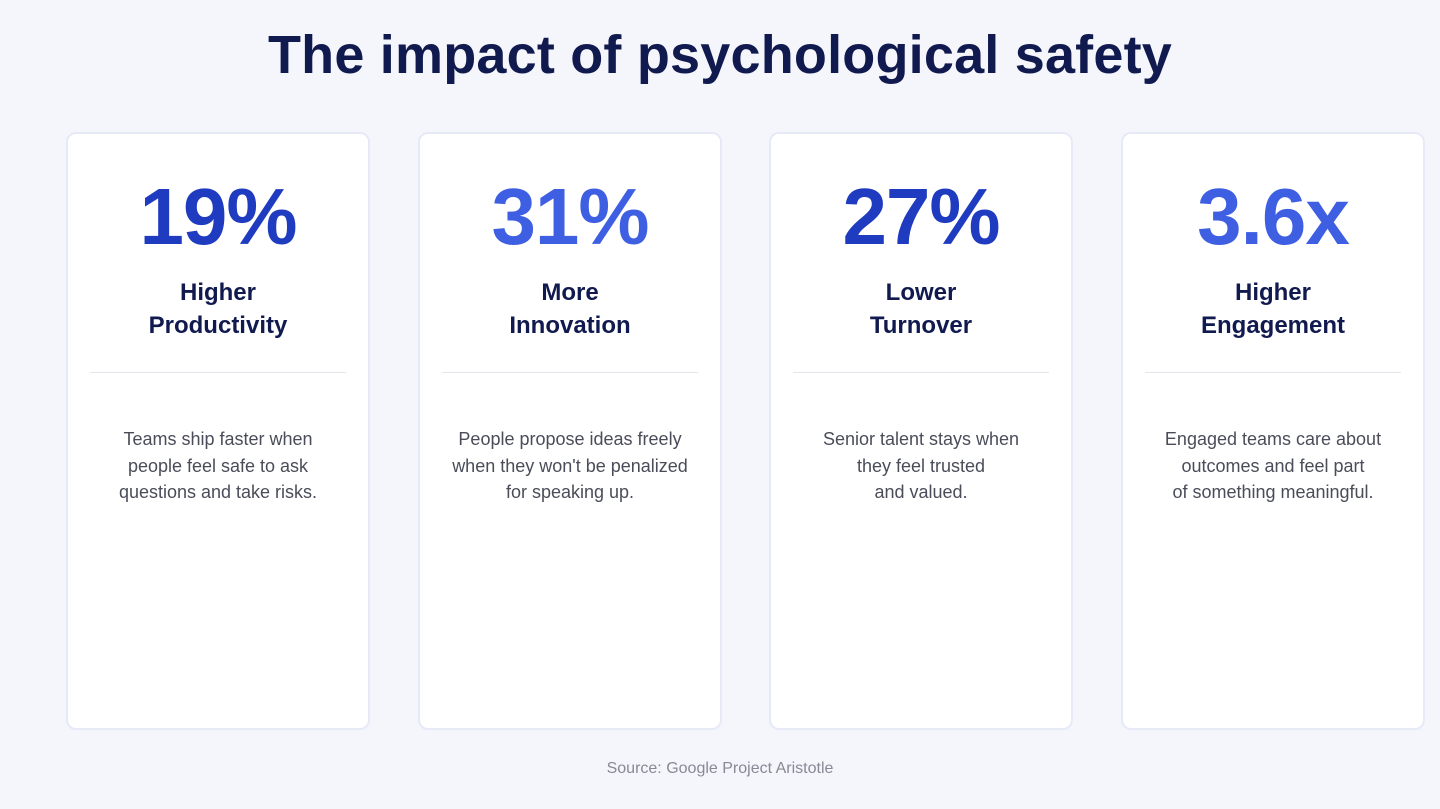 Image resolution: width=1440 pixels, height=809 pixels. What do you see at coordinates (1273, 439) in the screenshot?
I see `description-line: Engaged teams care about` at bounding box center [1273, 439].